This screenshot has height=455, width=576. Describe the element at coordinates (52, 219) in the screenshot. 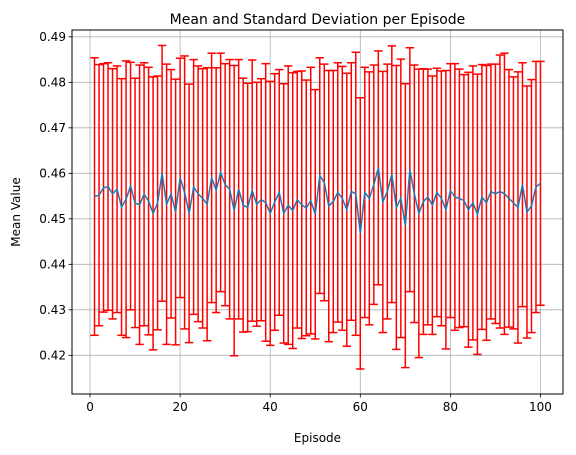

I see `y-tick-label: 0.45` at that location.